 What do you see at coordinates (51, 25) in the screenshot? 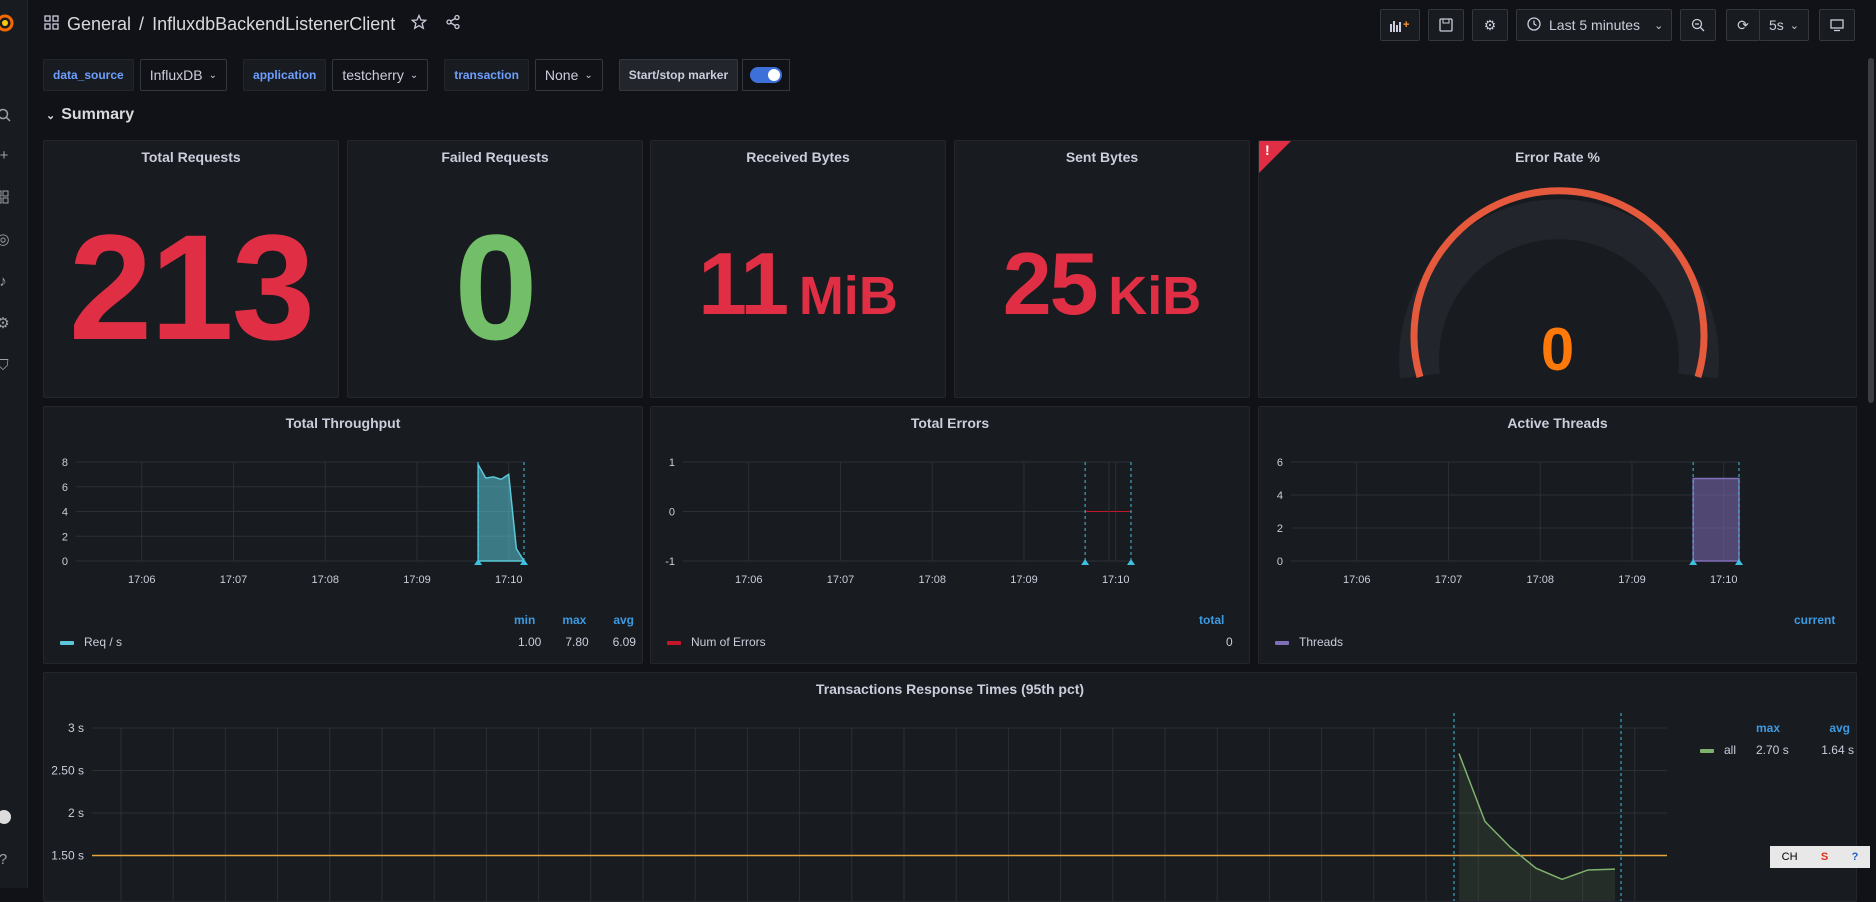
I see `dashboard-grid-icon` at bounding box center [51, 25].